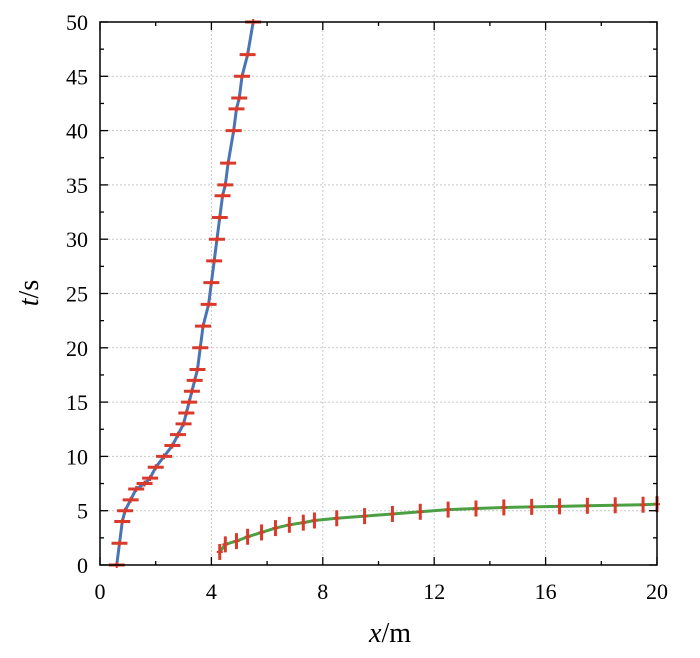  What do you see at coordinates (77, 294) in the screenshot?
I see `y-tick-label: 25` at bounding box center [77, 294].